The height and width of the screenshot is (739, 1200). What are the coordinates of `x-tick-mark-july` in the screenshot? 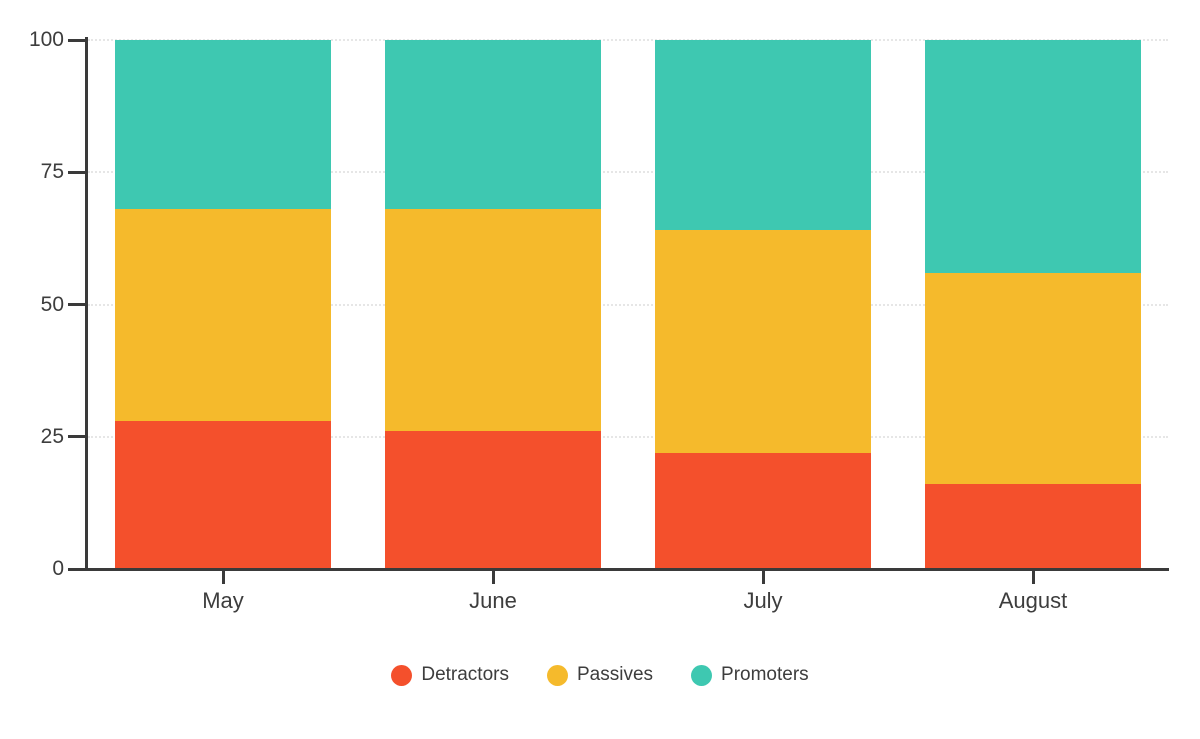 It's located at (763, 577).